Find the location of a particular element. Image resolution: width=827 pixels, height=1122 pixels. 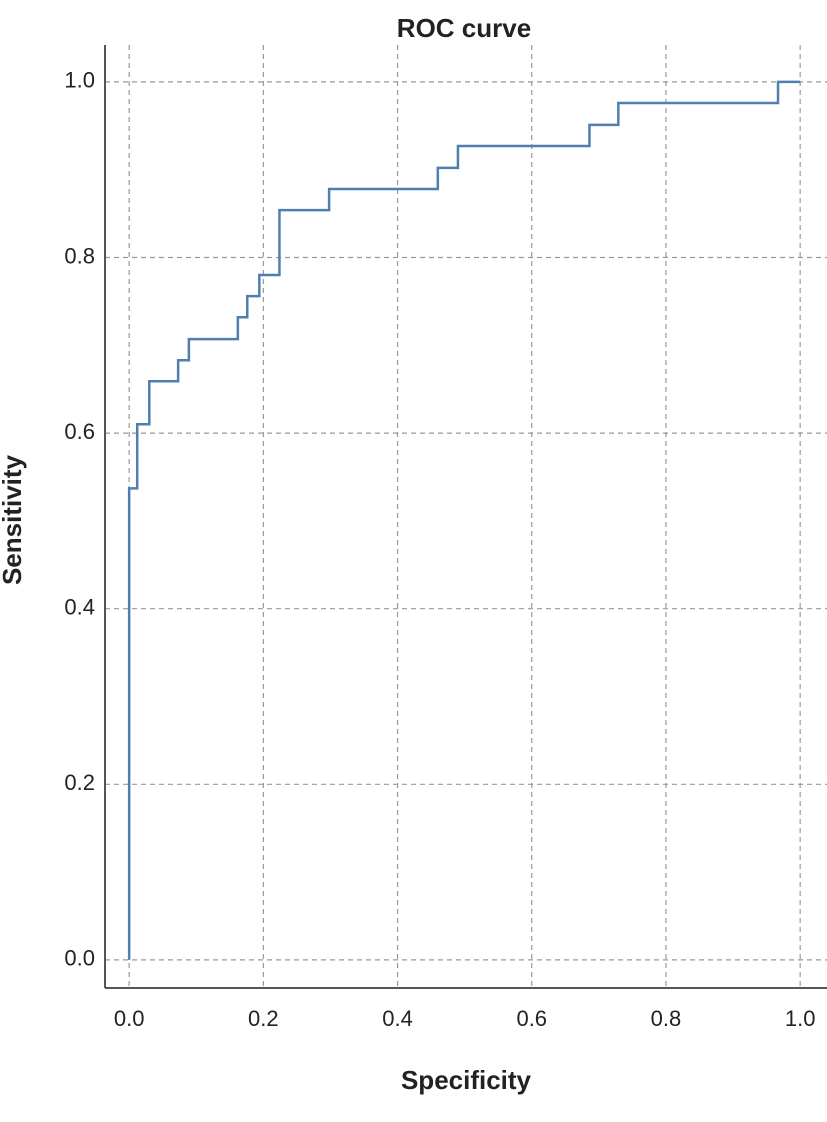

y-tick-label: 0.8 is located at coordinates (79, 255).